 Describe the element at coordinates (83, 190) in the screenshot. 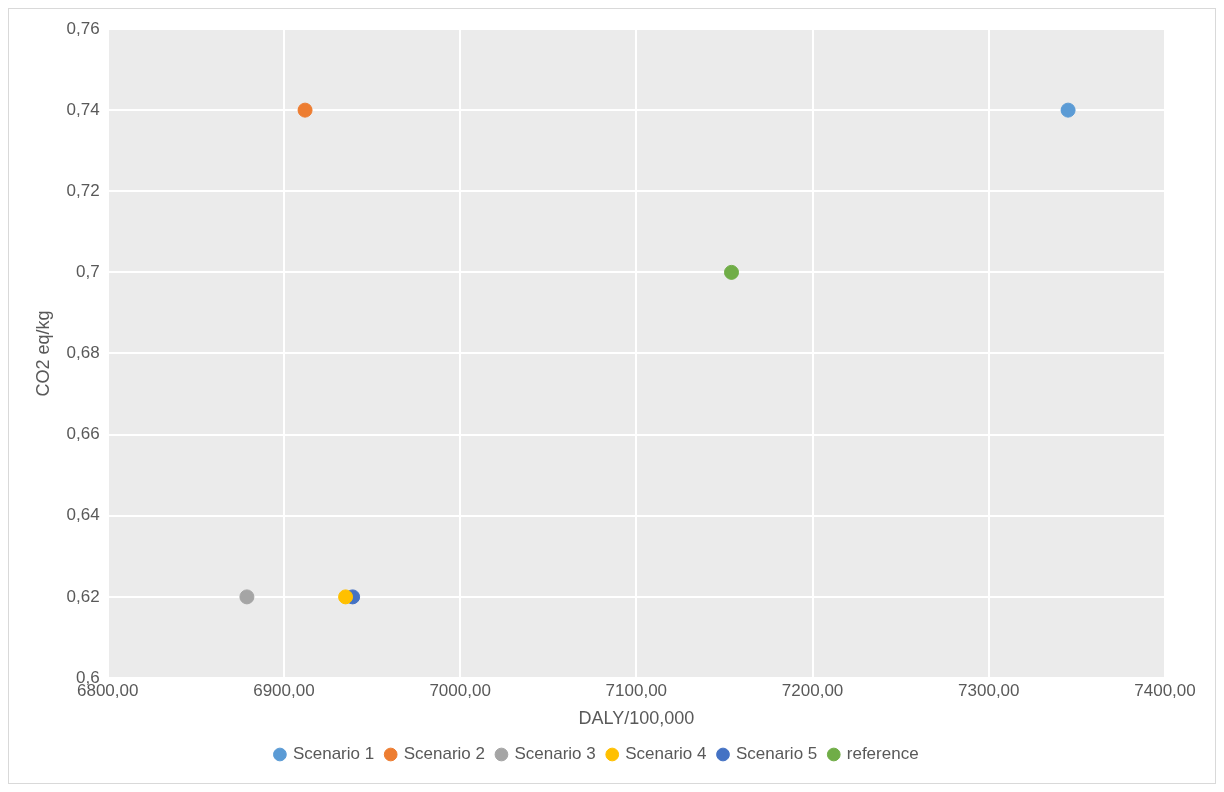

I see `y-tick-label: 0,72` at that location.